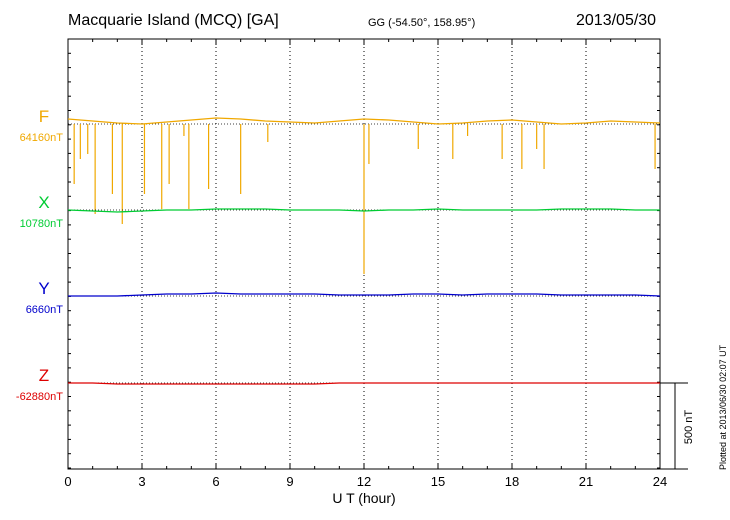  What do you see at coordinates (438, 481) in the screenshot?
I see `x-tick-label: 15` at bounding box center [438, 481].